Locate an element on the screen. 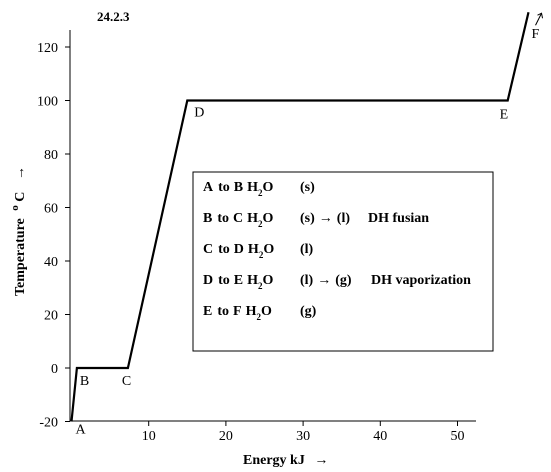 The height and width of the screenshot is (472, 551). y-axis-label-arrow: → is located at coordinates (20, 173).